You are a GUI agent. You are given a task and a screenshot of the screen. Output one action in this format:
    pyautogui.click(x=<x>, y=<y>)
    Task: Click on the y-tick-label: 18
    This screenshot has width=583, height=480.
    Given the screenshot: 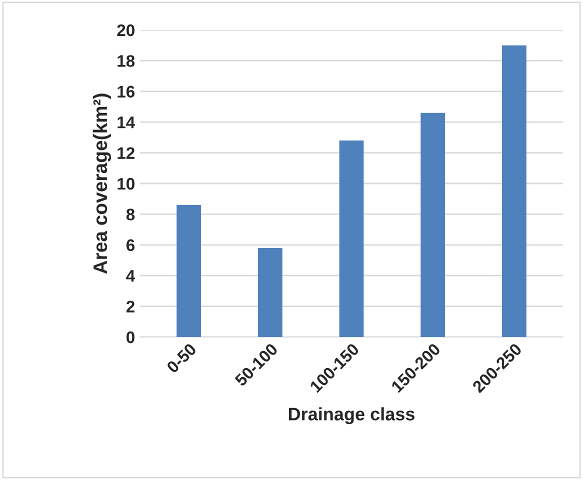 What is the action you would take?
    pyautogui.click(x=126, y=61)
    